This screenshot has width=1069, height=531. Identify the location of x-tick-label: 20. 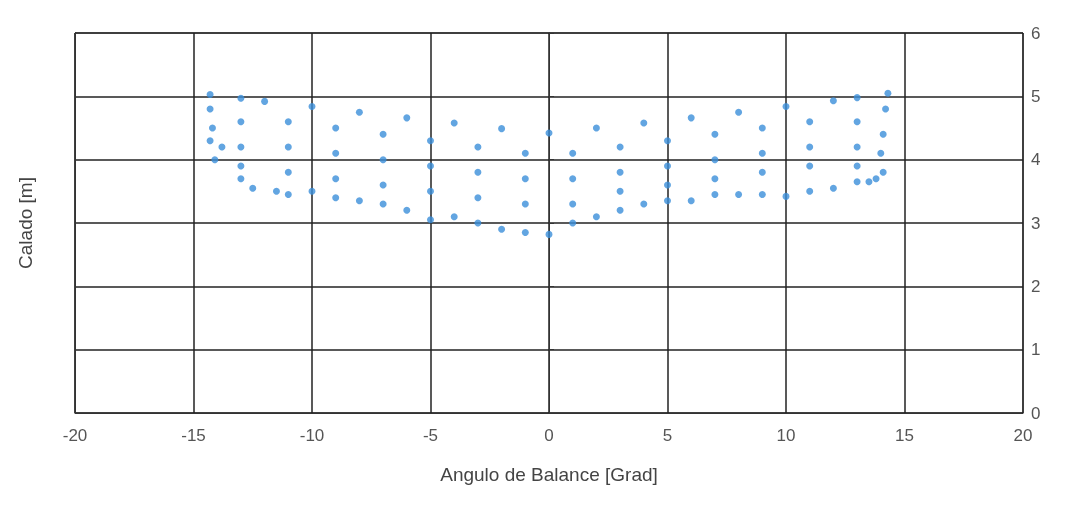
(1023, 435).